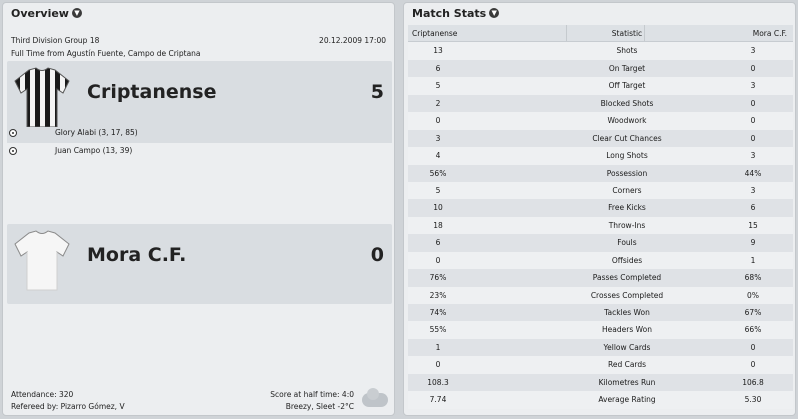 Image resolution: width=798 pixels, height=419 pixels. Describe the element at coordinates (600, 86) in the screenshot. I see `stats-row: 5 Off Target 3` at that location.